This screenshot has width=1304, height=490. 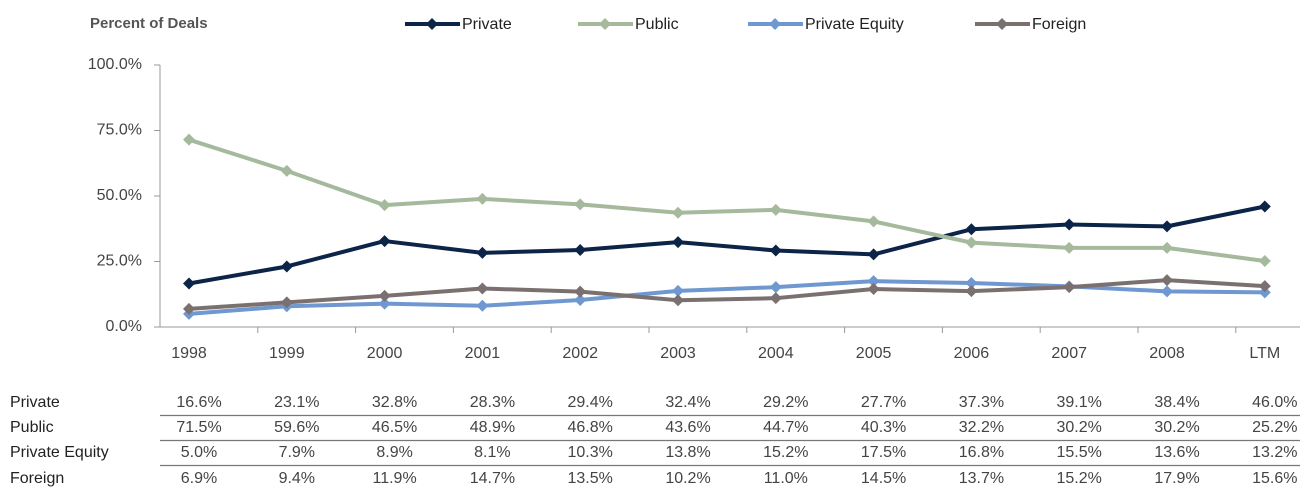 I want to click on table-cell: 13.2%, so click(x=1274, y=452).